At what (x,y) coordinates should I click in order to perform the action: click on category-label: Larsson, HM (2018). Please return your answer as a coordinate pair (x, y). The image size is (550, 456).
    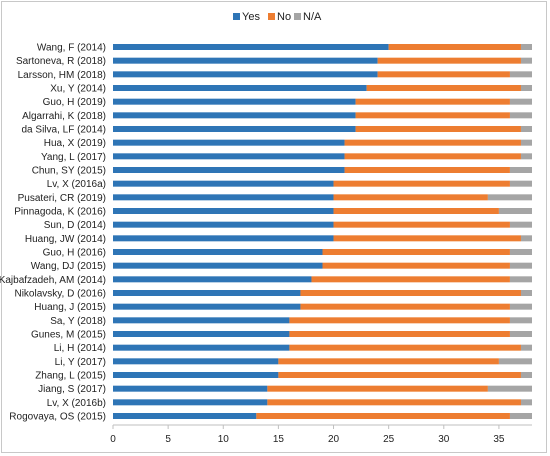
    Looking at the image, I should click on (62, 75).